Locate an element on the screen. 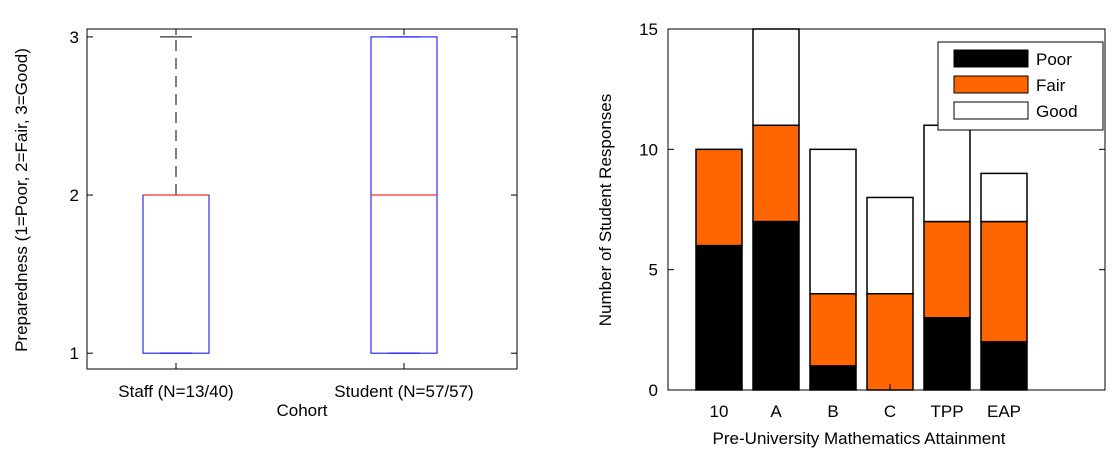  bar-chart-y-tick-label: 15 is located at coordinates (648, 29).